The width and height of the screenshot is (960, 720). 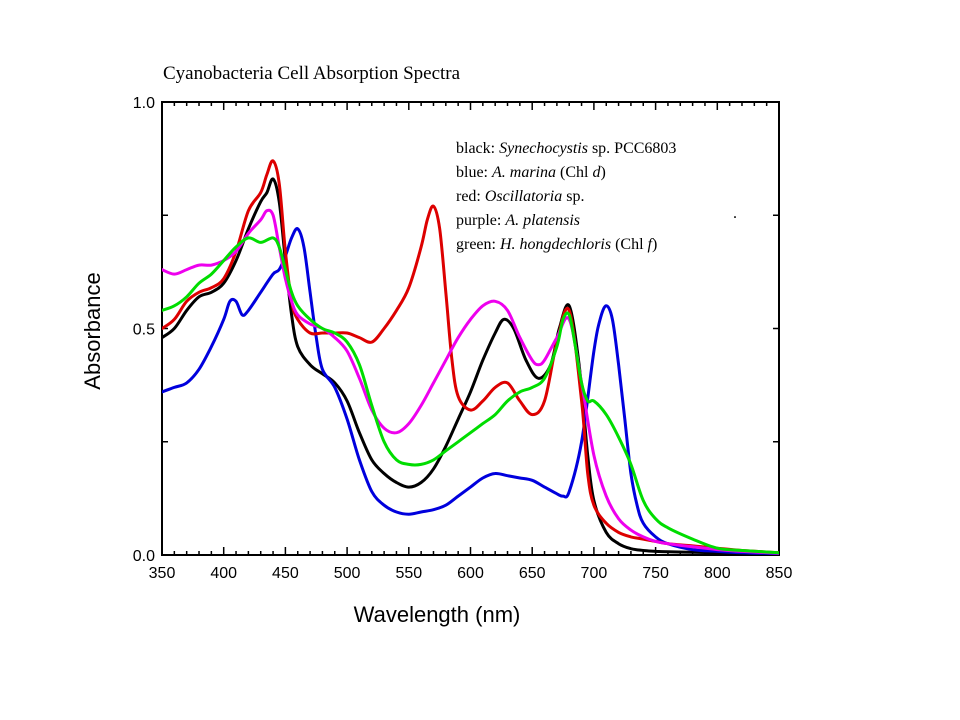 I want to click on chart-title: Cyanobacteria Cell Absorption Spectra, so click(x=312, y=73).